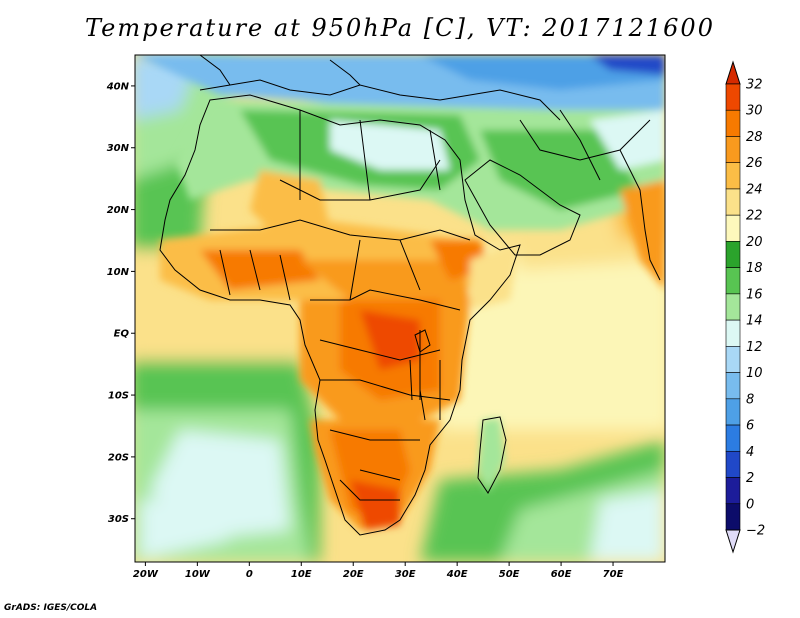  I want to click on latitude-axis: 40N 30N 20N 10N EQ 10S 20S 30S, so click(120, 303).